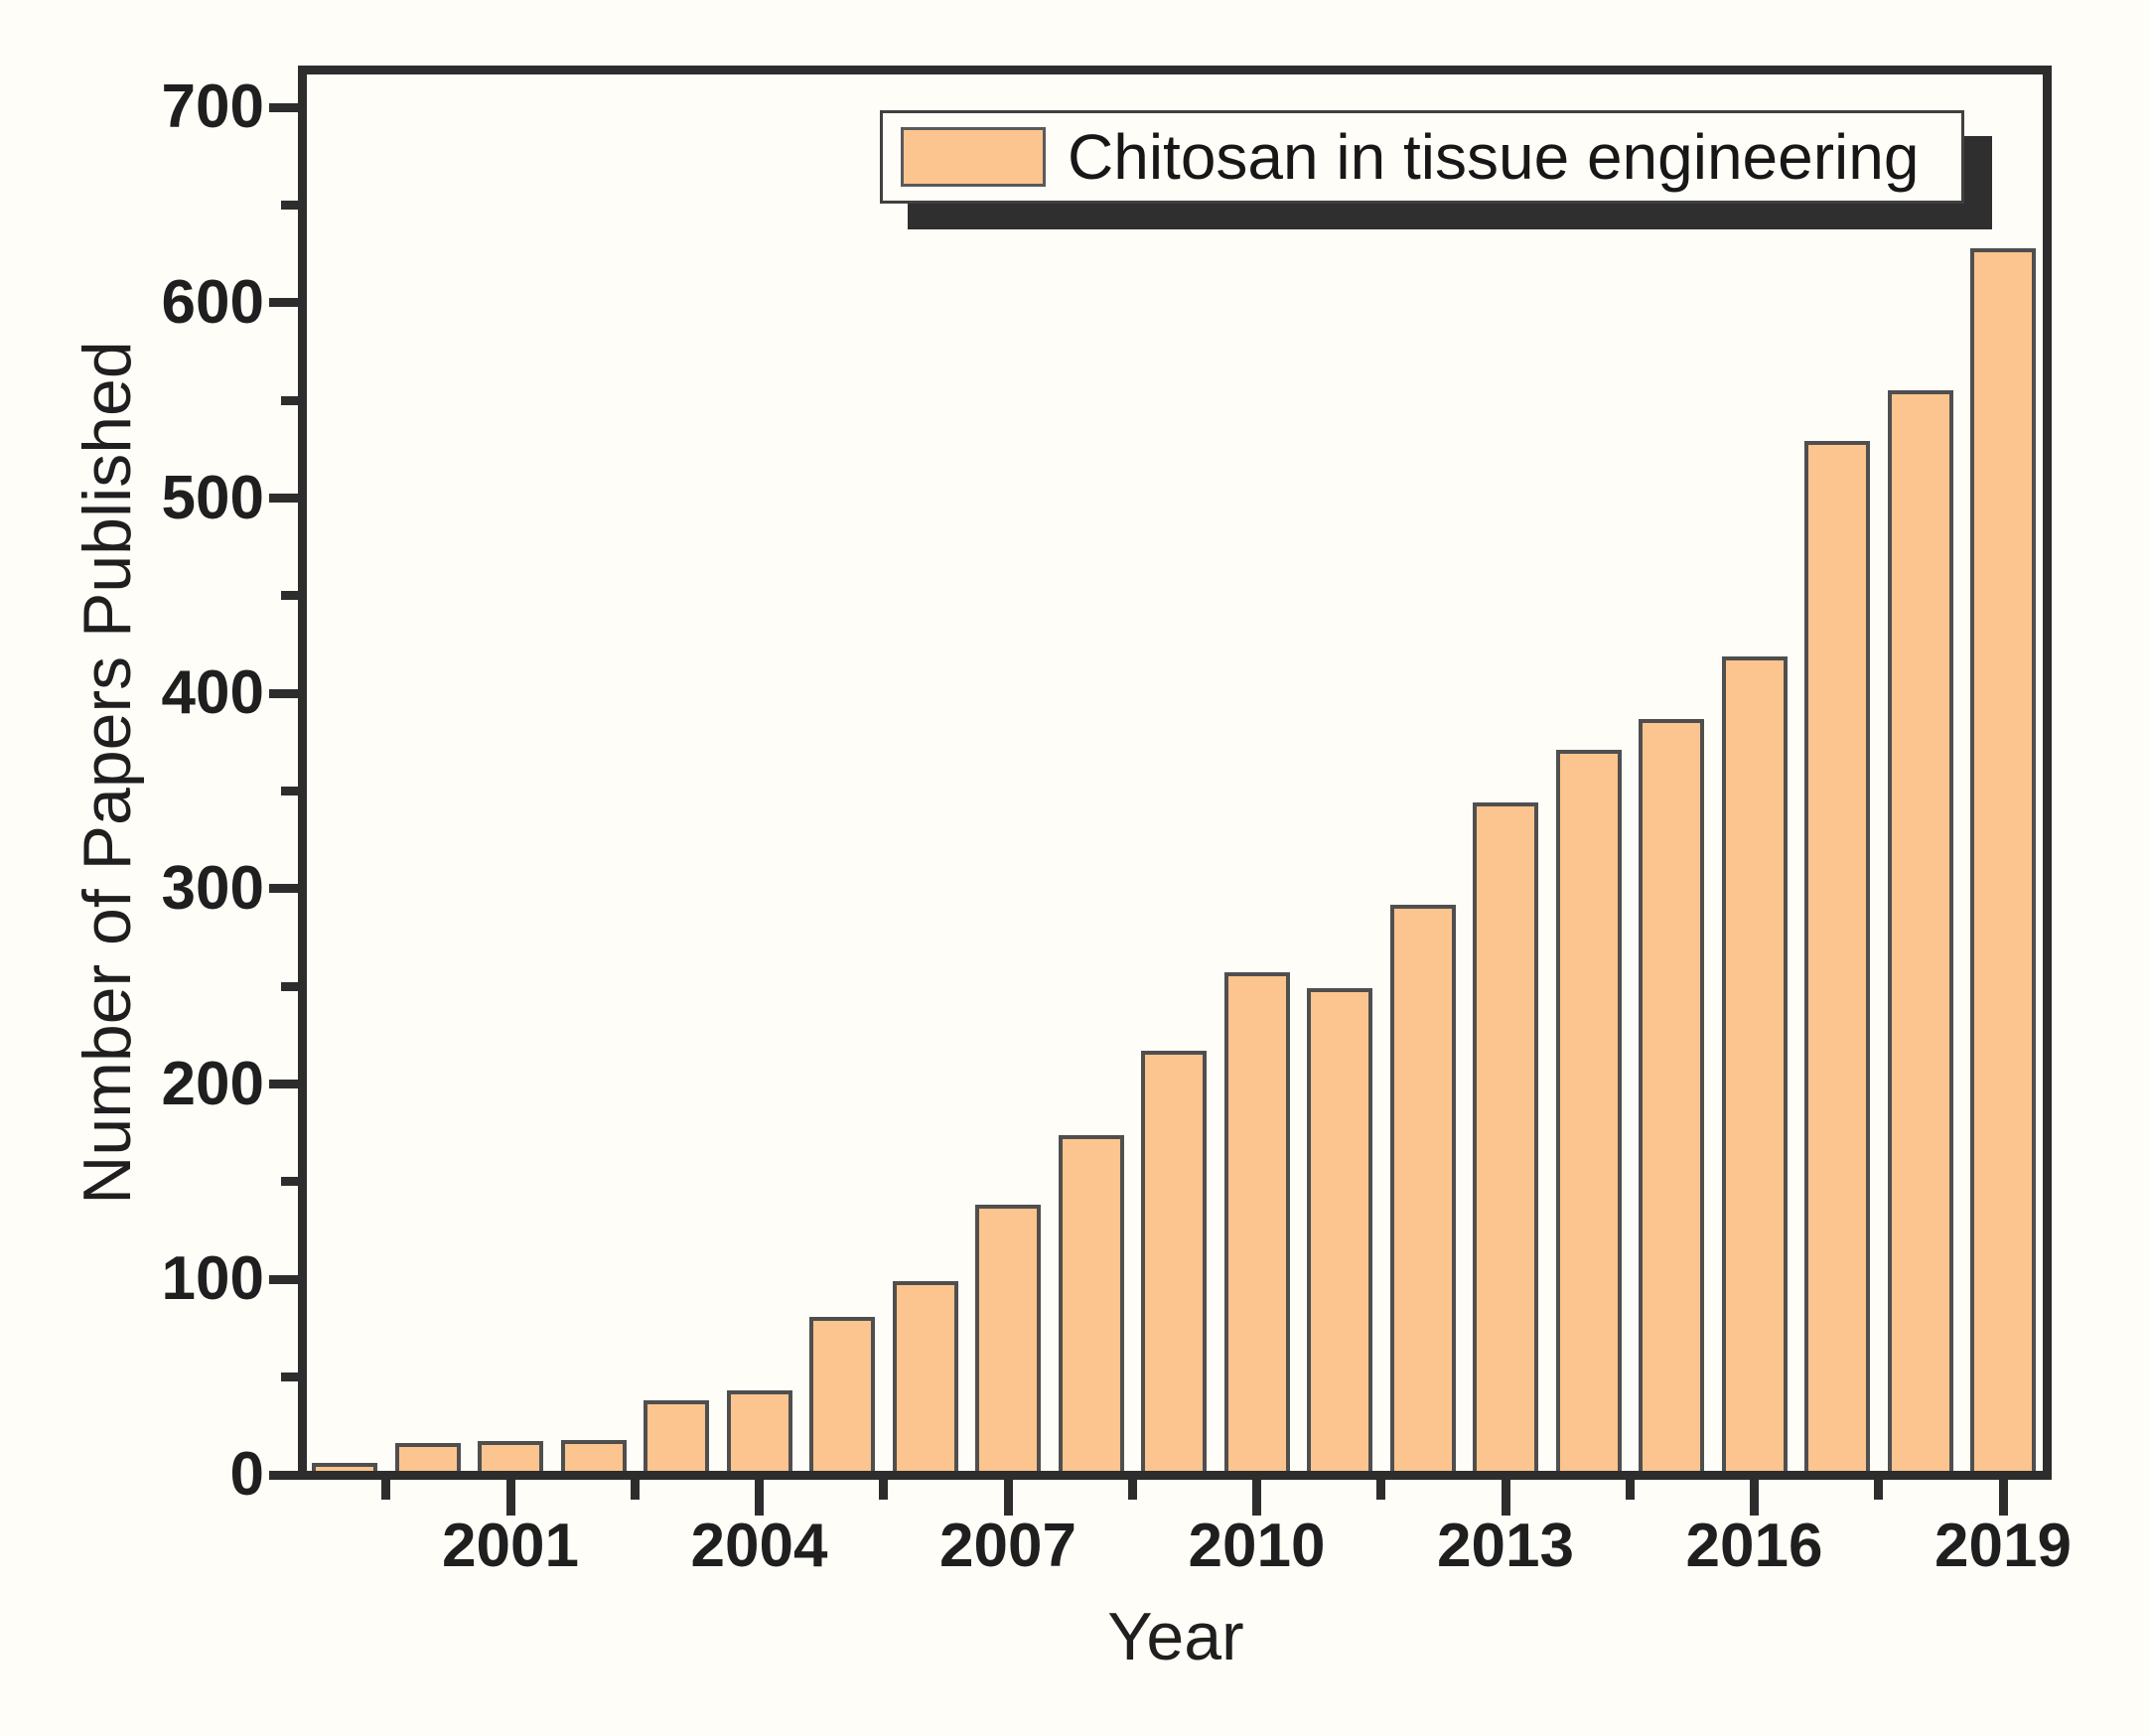 Image resolution: width=2149 pixels, height=1736 pixels. I want to click on x-tick-label-2016: 2016, so click(1754, 1546).